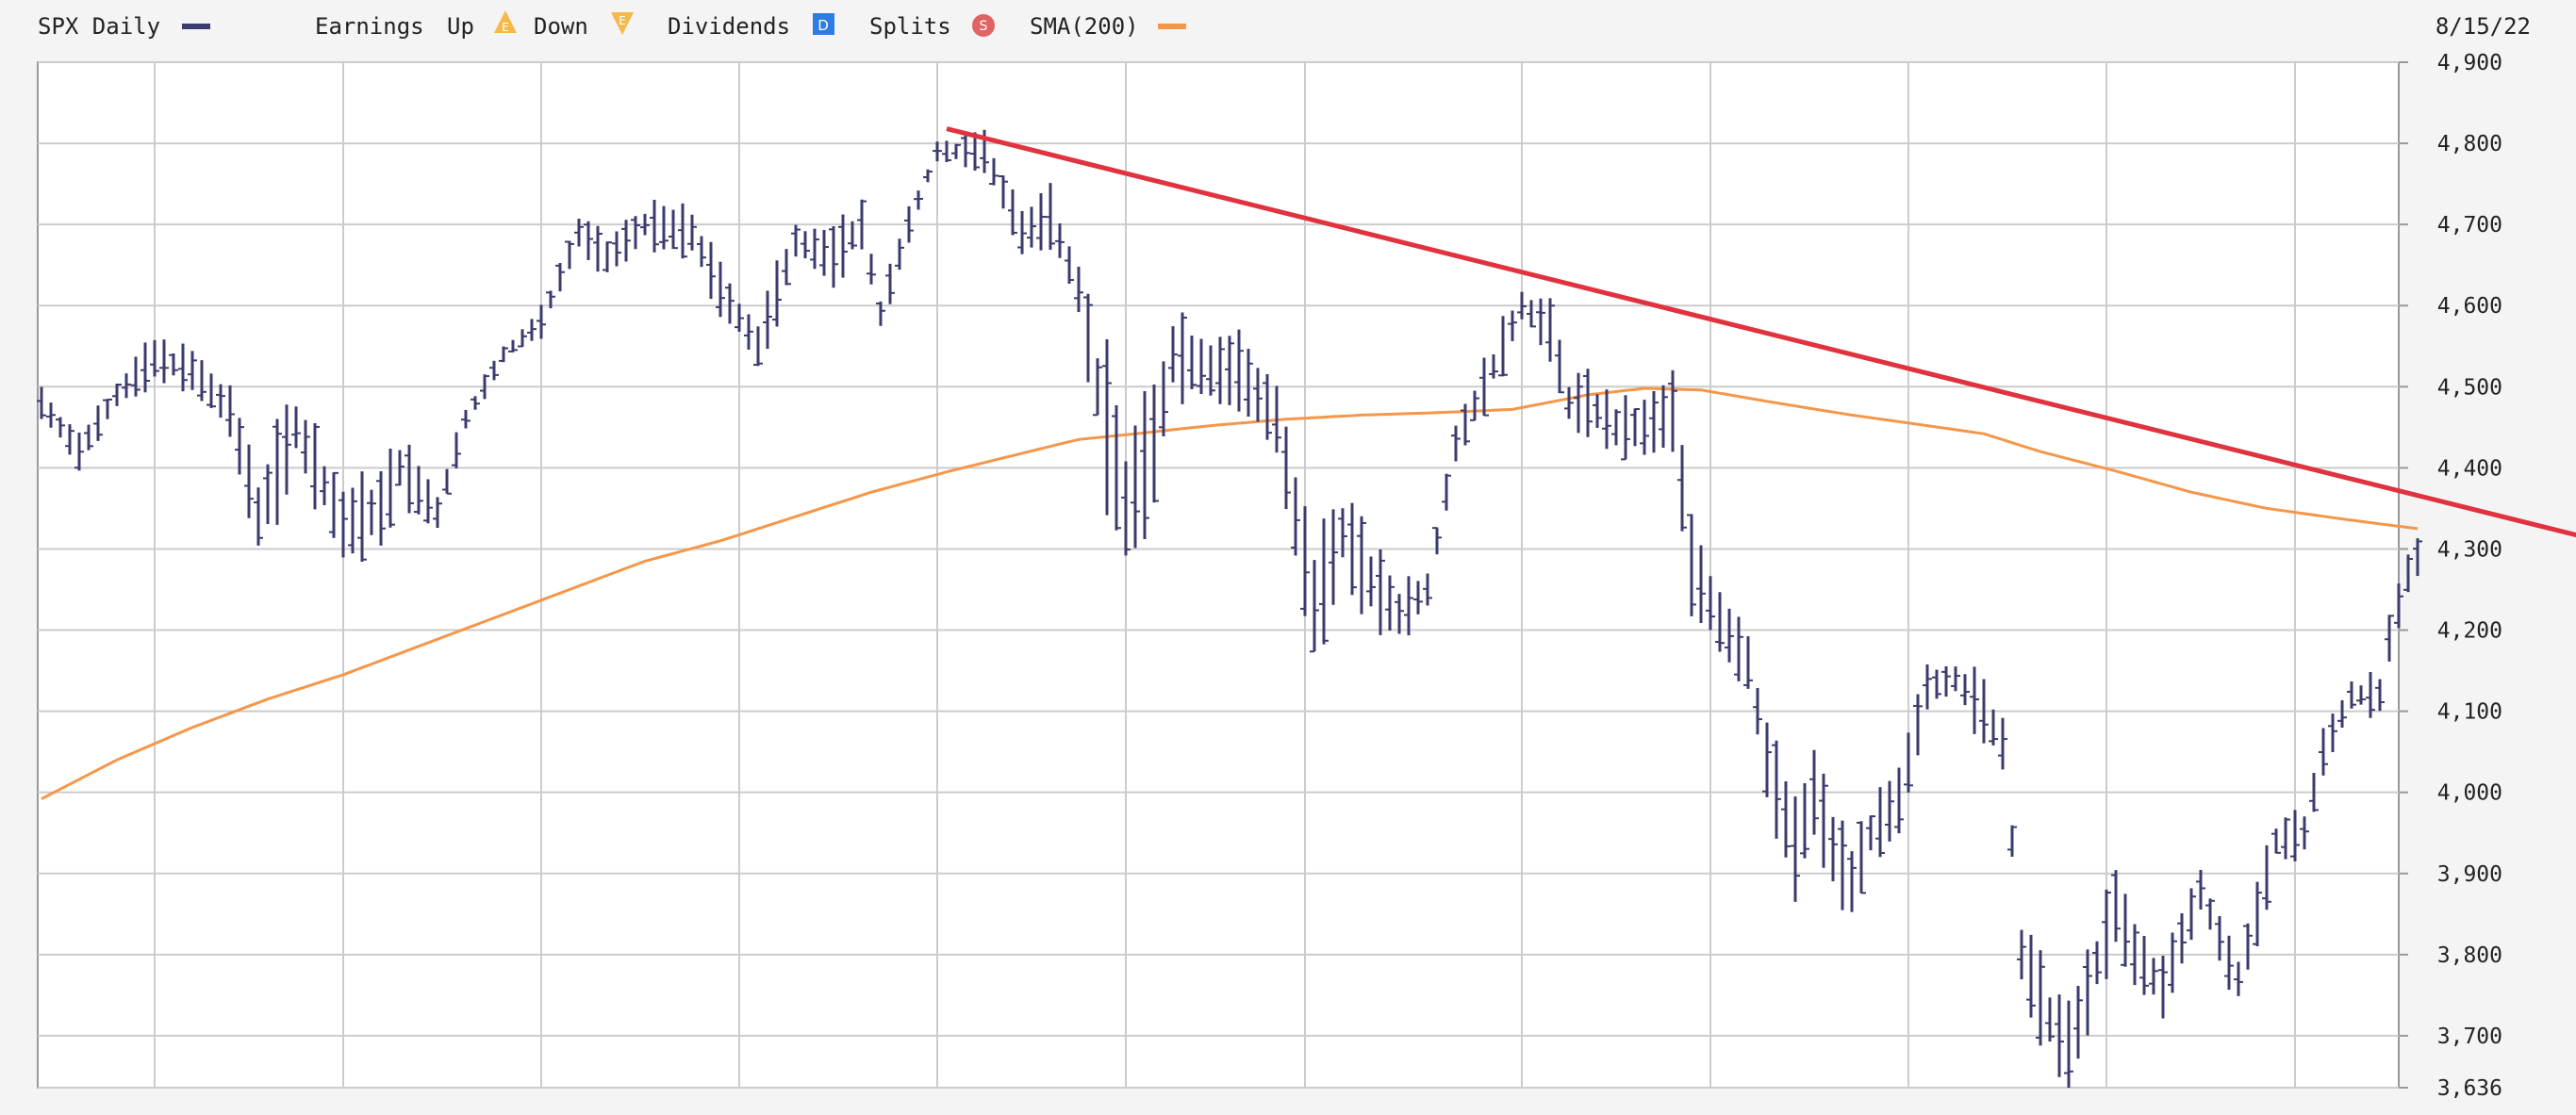 The image size is (2576, 1115). I want to click on y-tick-label-10: 3,900, so click(2469, 874).